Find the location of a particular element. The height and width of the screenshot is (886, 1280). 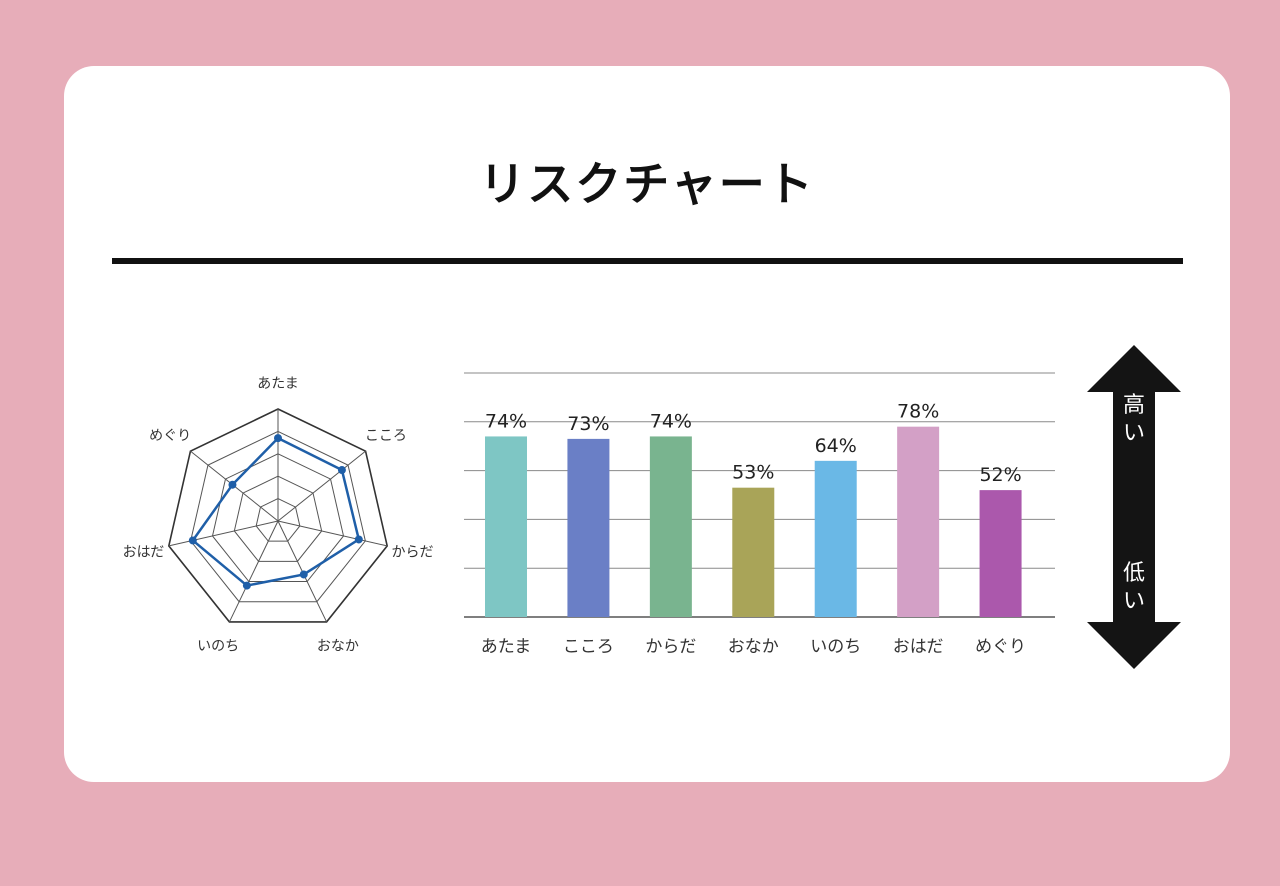

bar-value-label: 53% is located at coordinates (753, 473).